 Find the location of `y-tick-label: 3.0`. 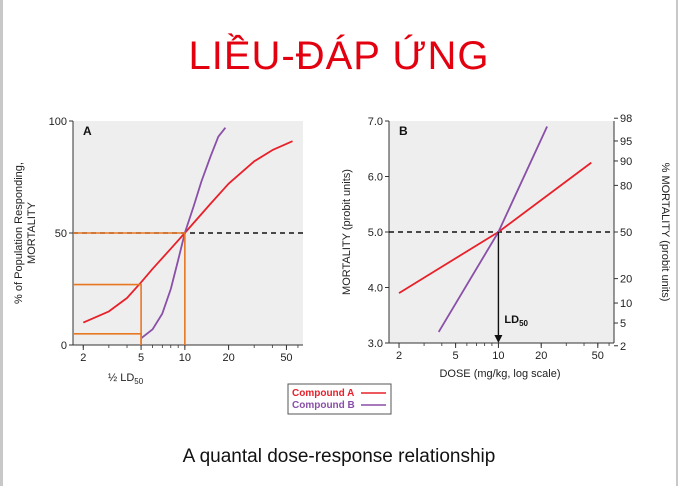

y-tick-label: 3.0 is located at coordinates (375, 344).